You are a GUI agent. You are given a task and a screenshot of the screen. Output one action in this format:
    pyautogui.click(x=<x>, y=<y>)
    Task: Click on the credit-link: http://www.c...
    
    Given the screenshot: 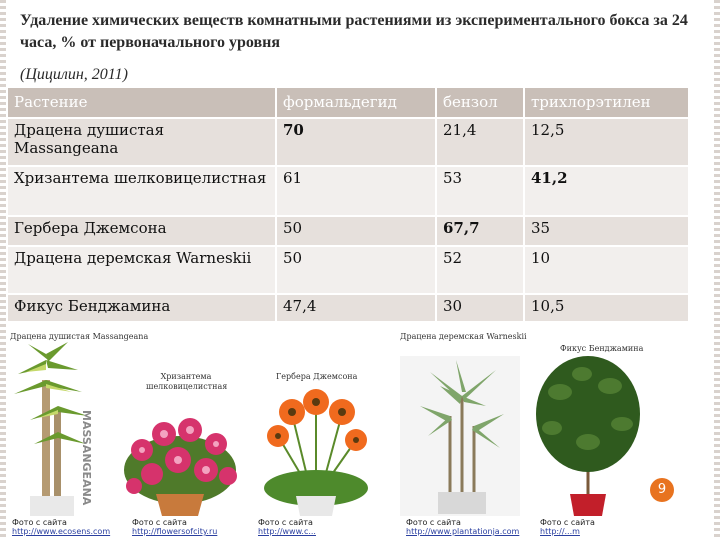 What is the action you would take?
    pyautogui.click(x=287, y=531)
    